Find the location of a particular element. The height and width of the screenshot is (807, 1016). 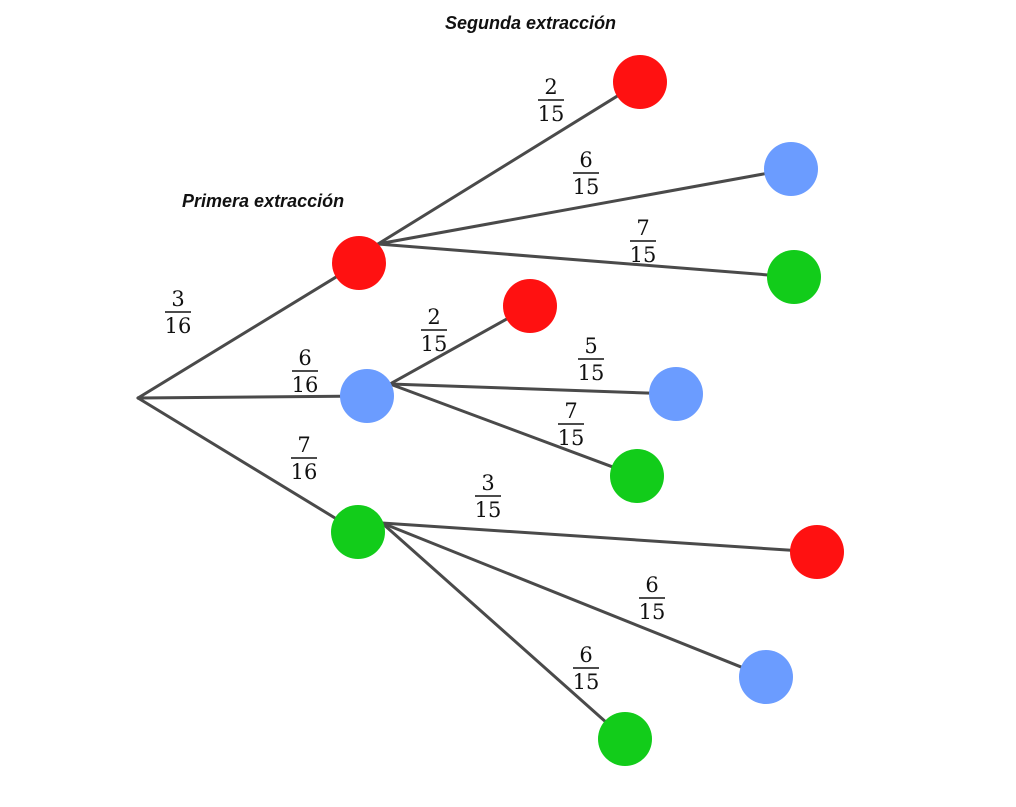

second-draw-node-blue-red is located at coordinates (530, 306).